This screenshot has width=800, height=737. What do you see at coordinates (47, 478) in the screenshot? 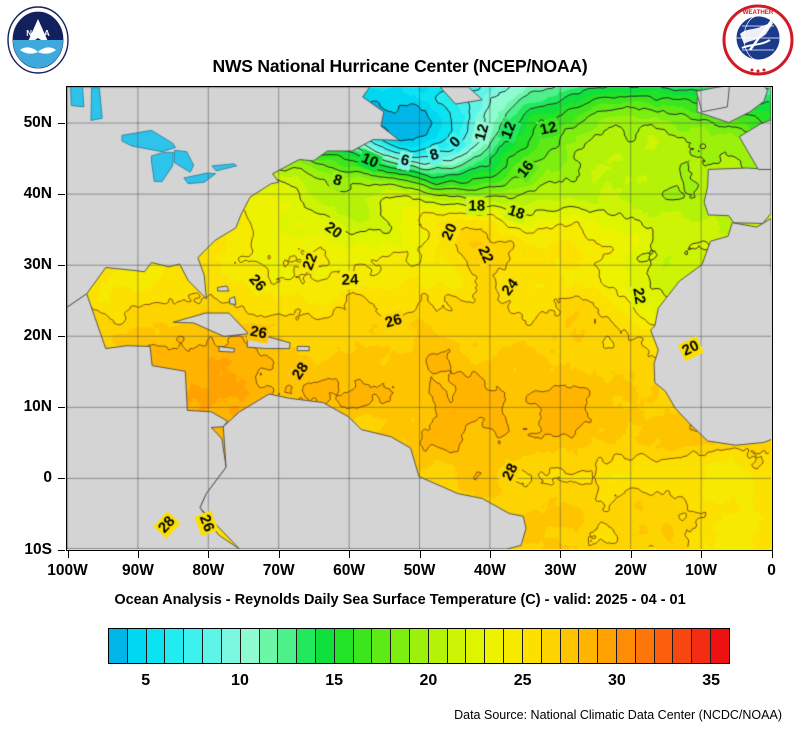
I see `y-axis-label: 0` at bounding box center [47, 478].